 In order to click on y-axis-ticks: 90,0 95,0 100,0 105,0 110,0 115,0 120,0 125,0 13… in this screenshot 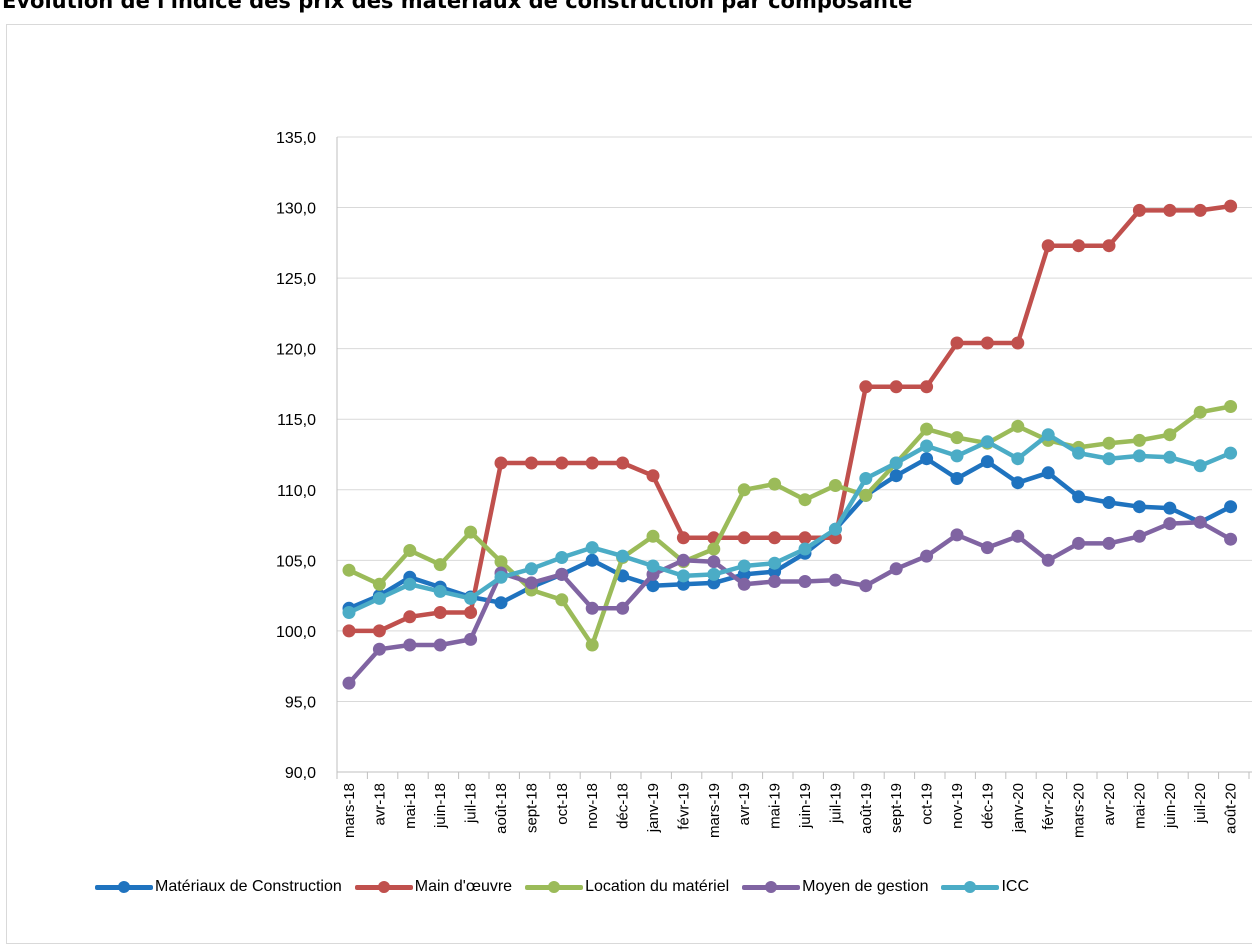, I will do `click(296, 456)`.